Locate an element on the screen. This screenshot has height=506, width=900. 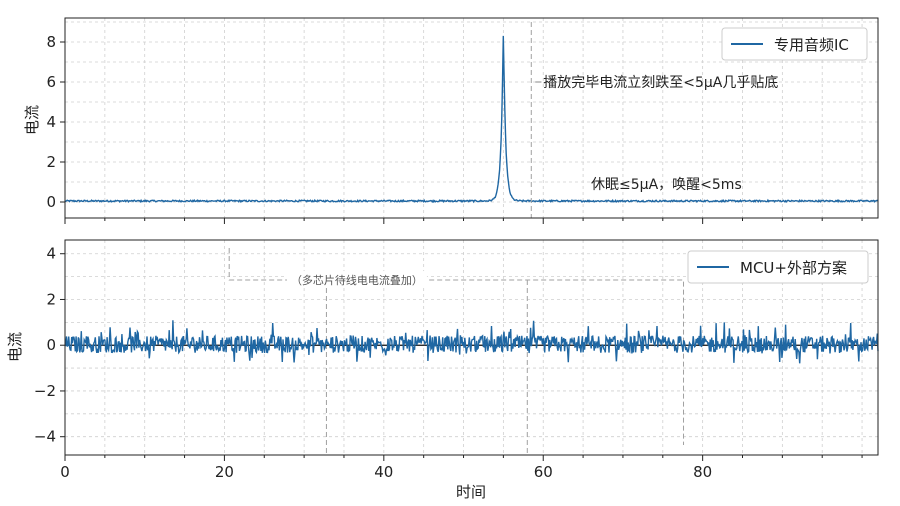
y-tick-label: 8 is located at coordinates (51, 42).